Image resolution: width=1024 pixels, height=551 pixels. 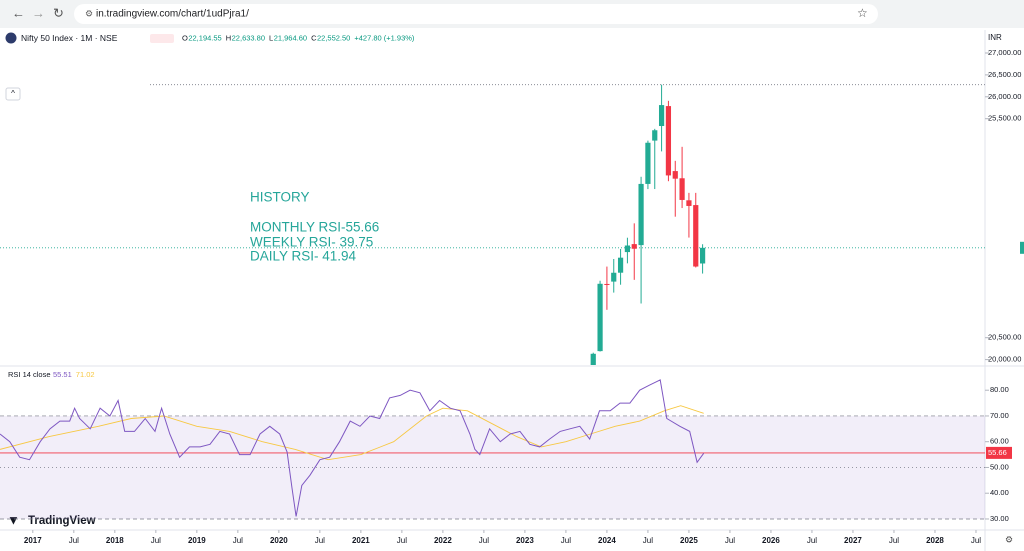 What do you see at coordinates (333, 37) in the screenshot?
I see `ohlc-value: 22,552.50` at bounding box center [333, 37].